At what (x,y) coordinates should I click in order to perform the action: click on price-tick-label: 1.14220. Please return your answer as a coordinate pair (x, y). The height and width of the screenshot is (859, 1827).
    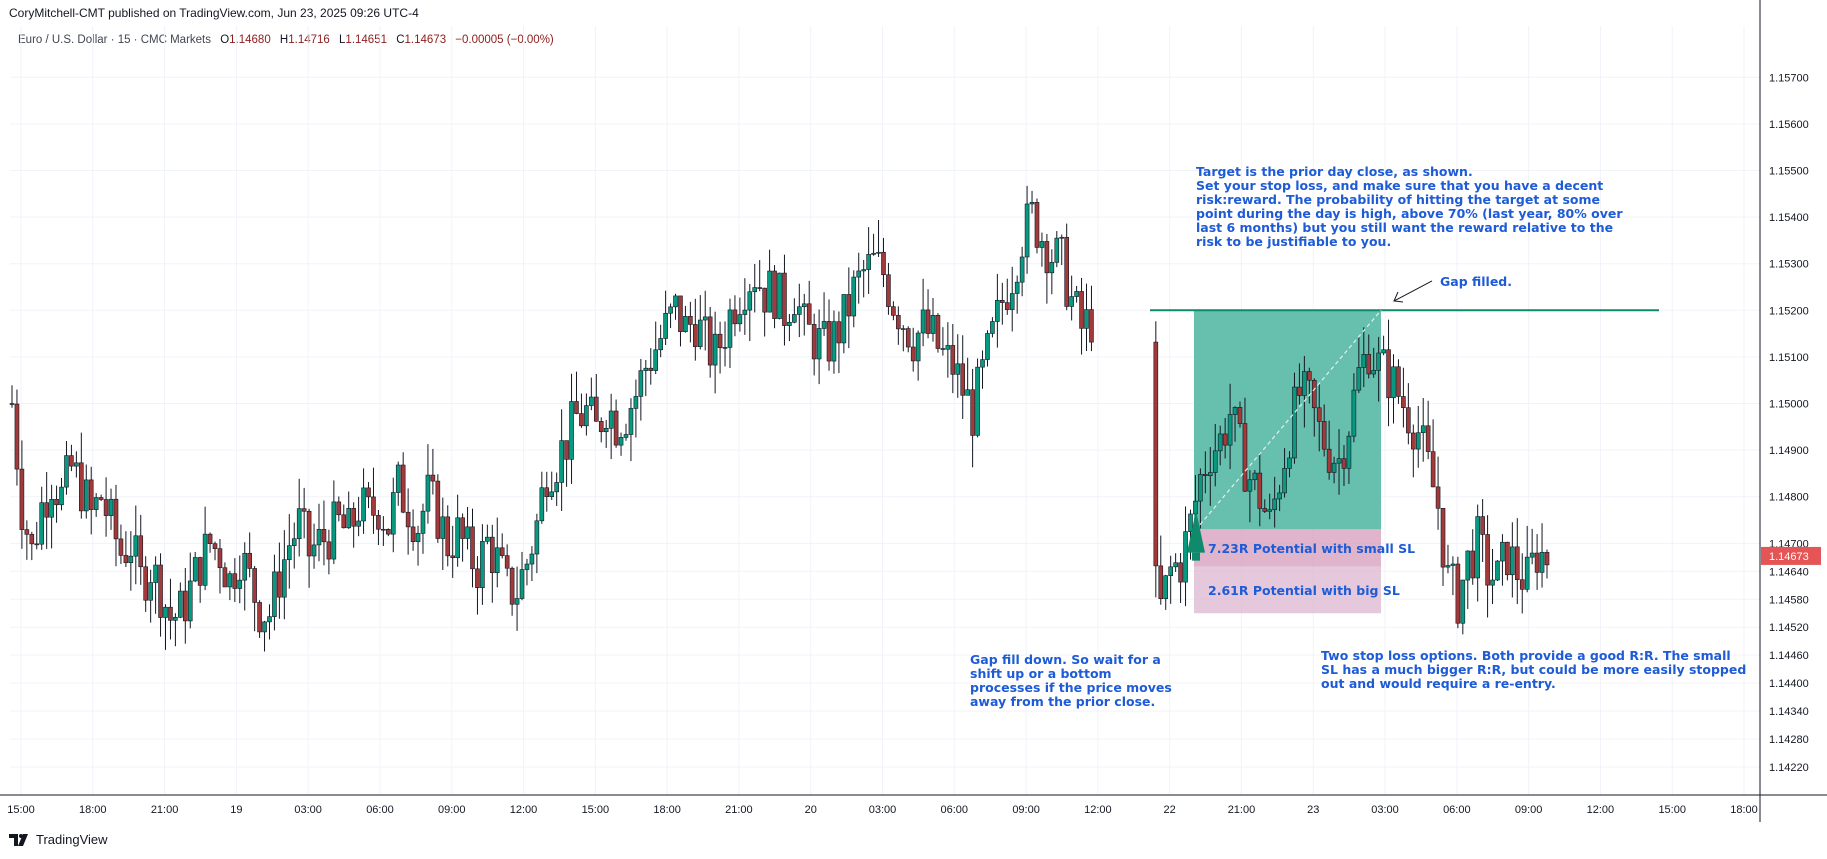
    Looking at the image, I should click on (1789, 768).